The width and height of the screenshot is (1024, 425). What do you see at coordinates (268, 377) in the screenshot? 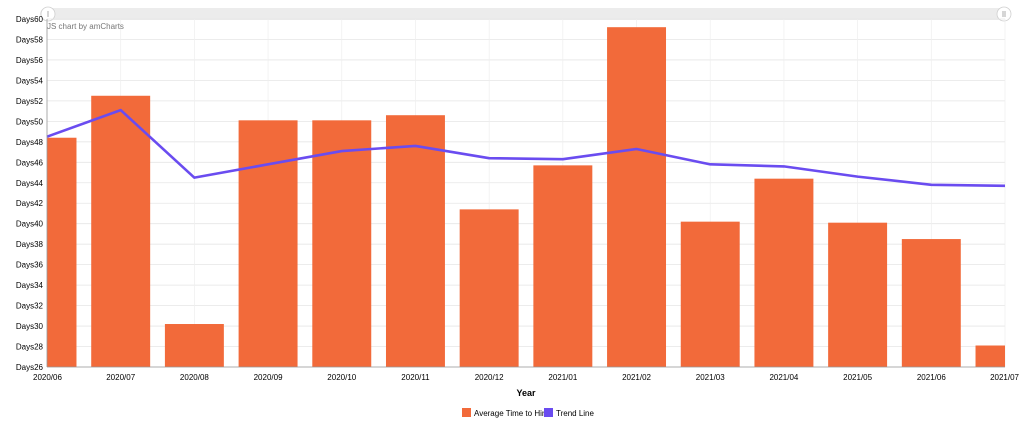
I see `x-tick-label: 2020/09` at bounding box center [268, 377].